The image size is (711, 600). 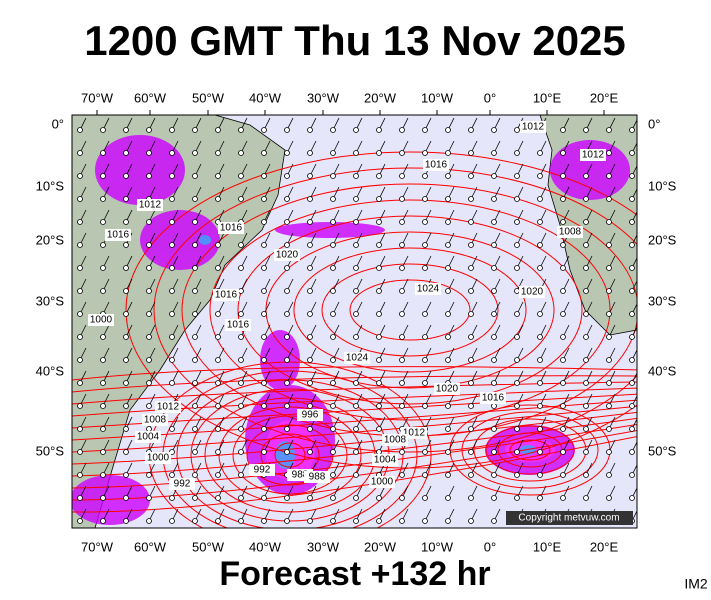 What do you see at coordinates (150, 97) in the screenshot?
I see `lon-label-top: 60°W` at bounding box center [150, 97].